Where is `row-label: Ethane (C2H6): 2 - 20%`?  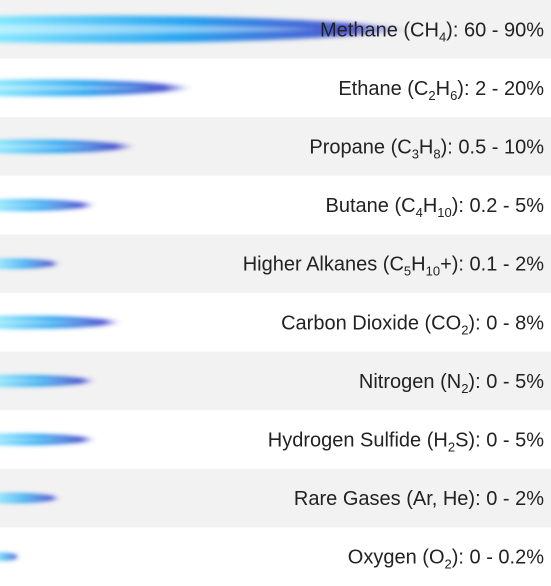 row-label: Ethane (C2H6): 2 - 20% is located at coordinates (441, 90).